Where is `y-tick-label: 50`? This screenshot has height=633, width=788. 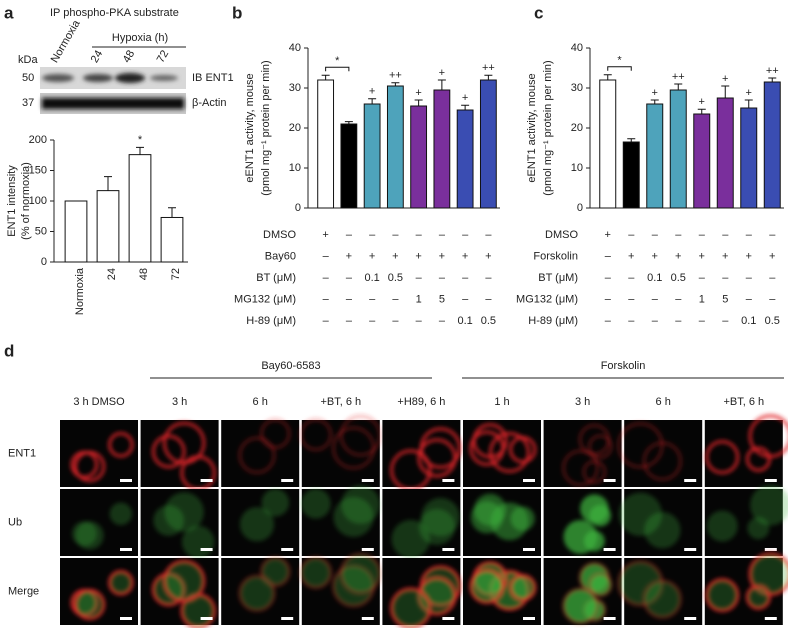
y-tick-label: 50 is located at coordinates (41, 231).